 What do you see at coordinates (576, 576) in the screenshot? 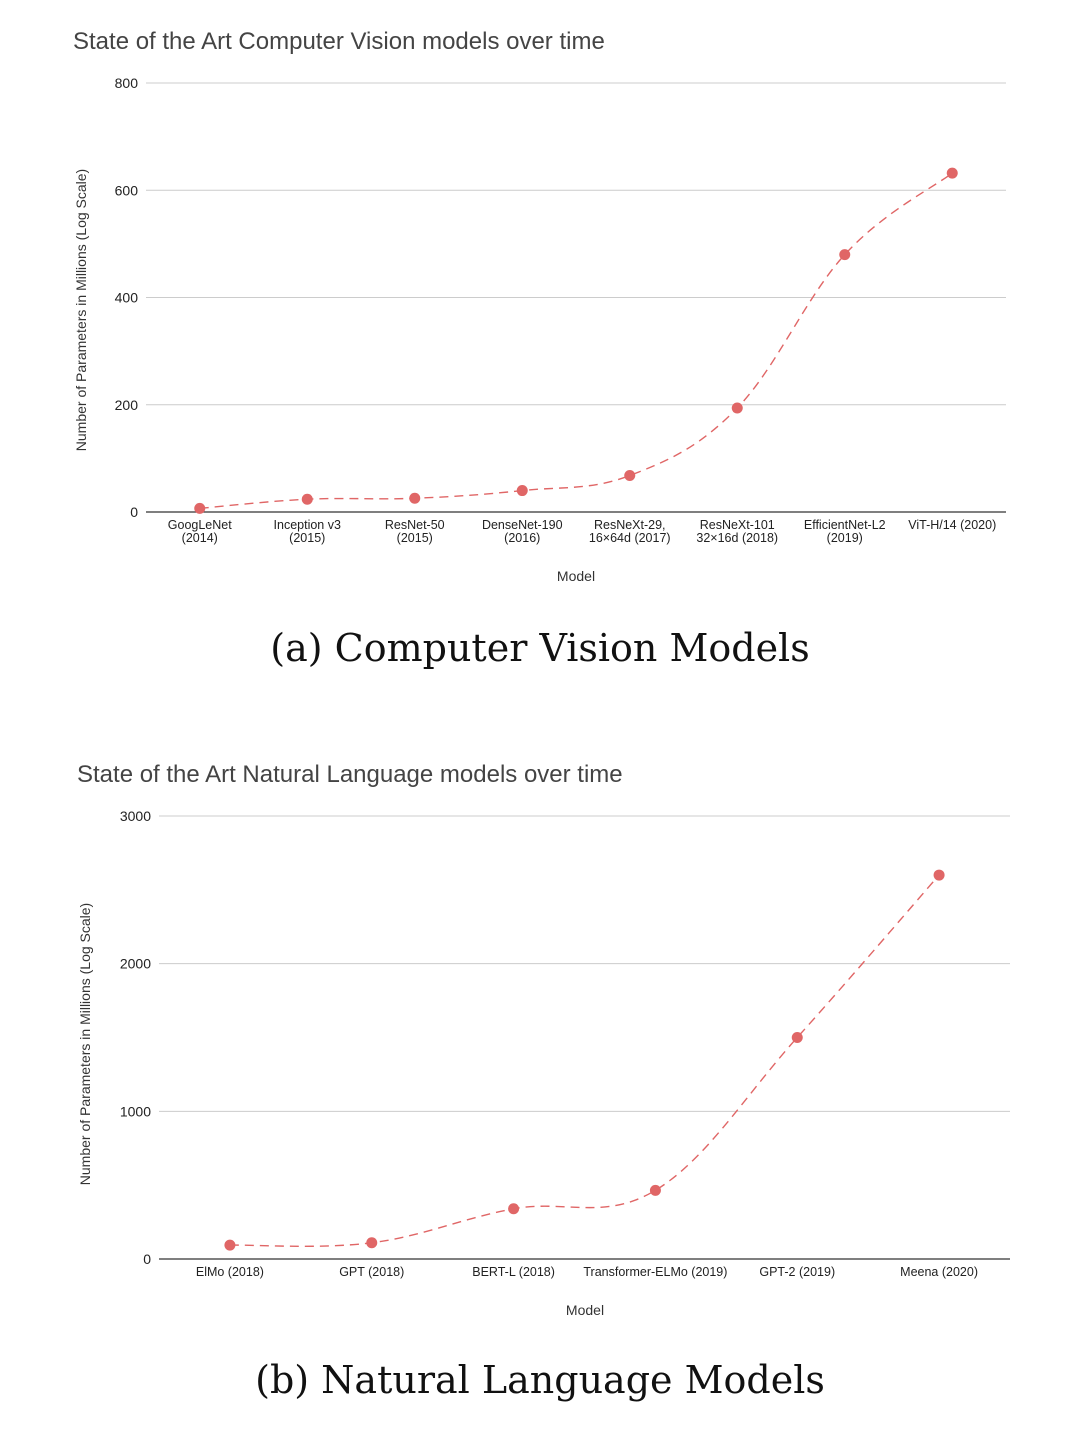
I see `cv-x-axis-title: Model` at bounding box center [576, 576].